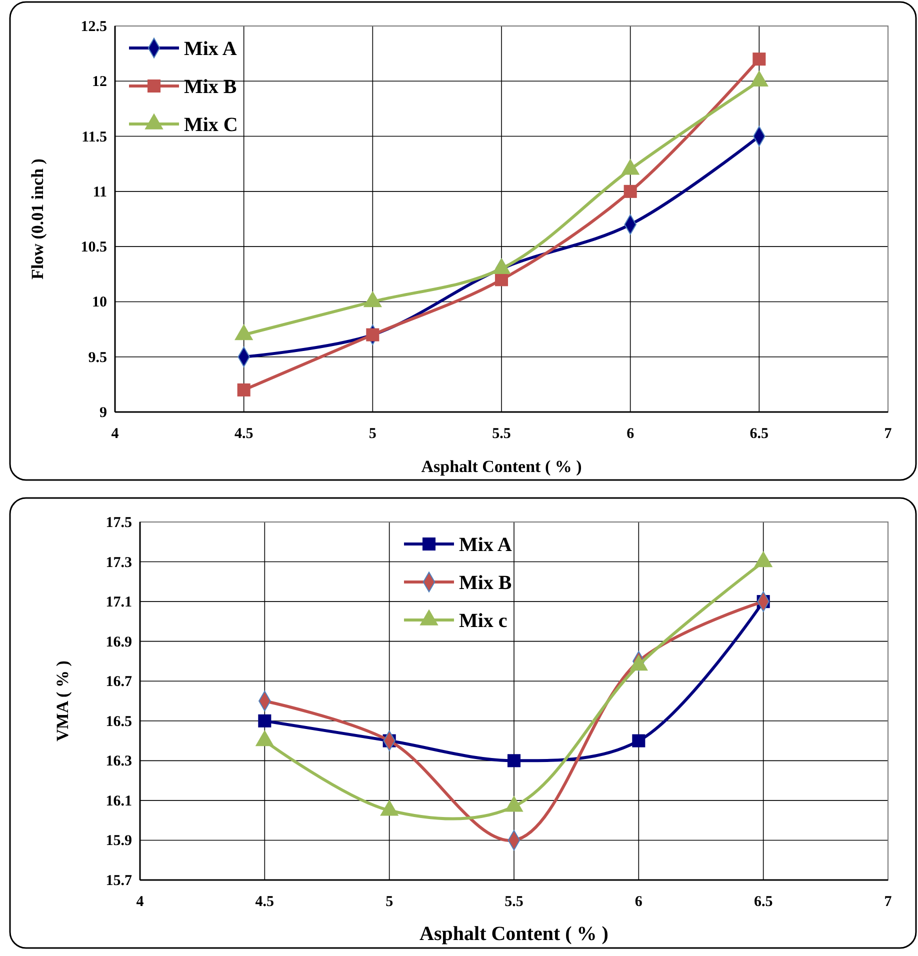 The width and height of the screenshot is (918, 956). I want to click on legend-label: Mix c, so click(483, 621).